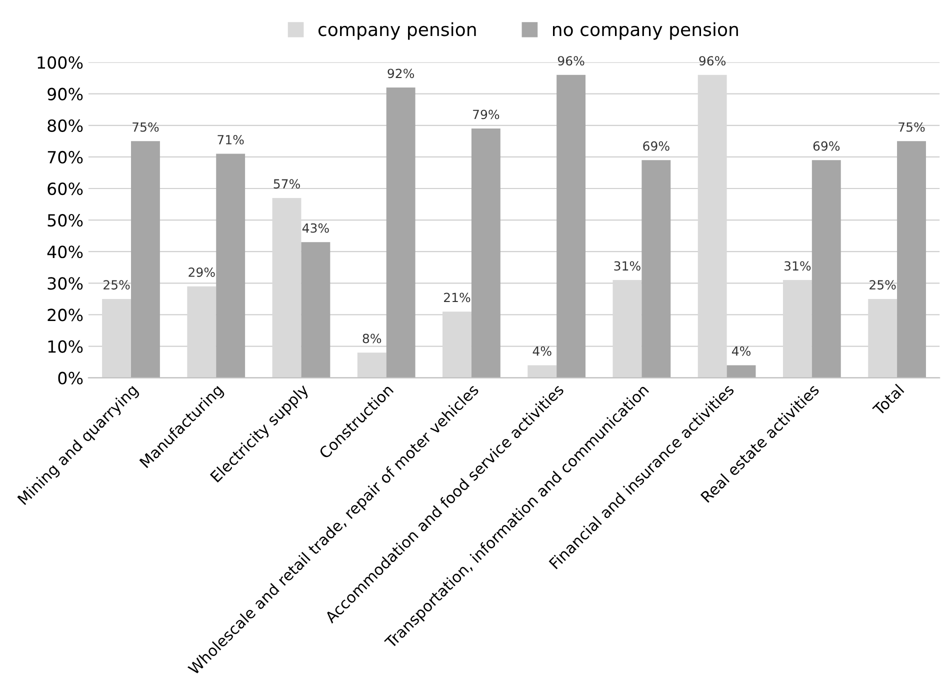  Describe the element at coordinates (65, 157) in the screenshot. I see `y-tick-label: 70%` at that location.